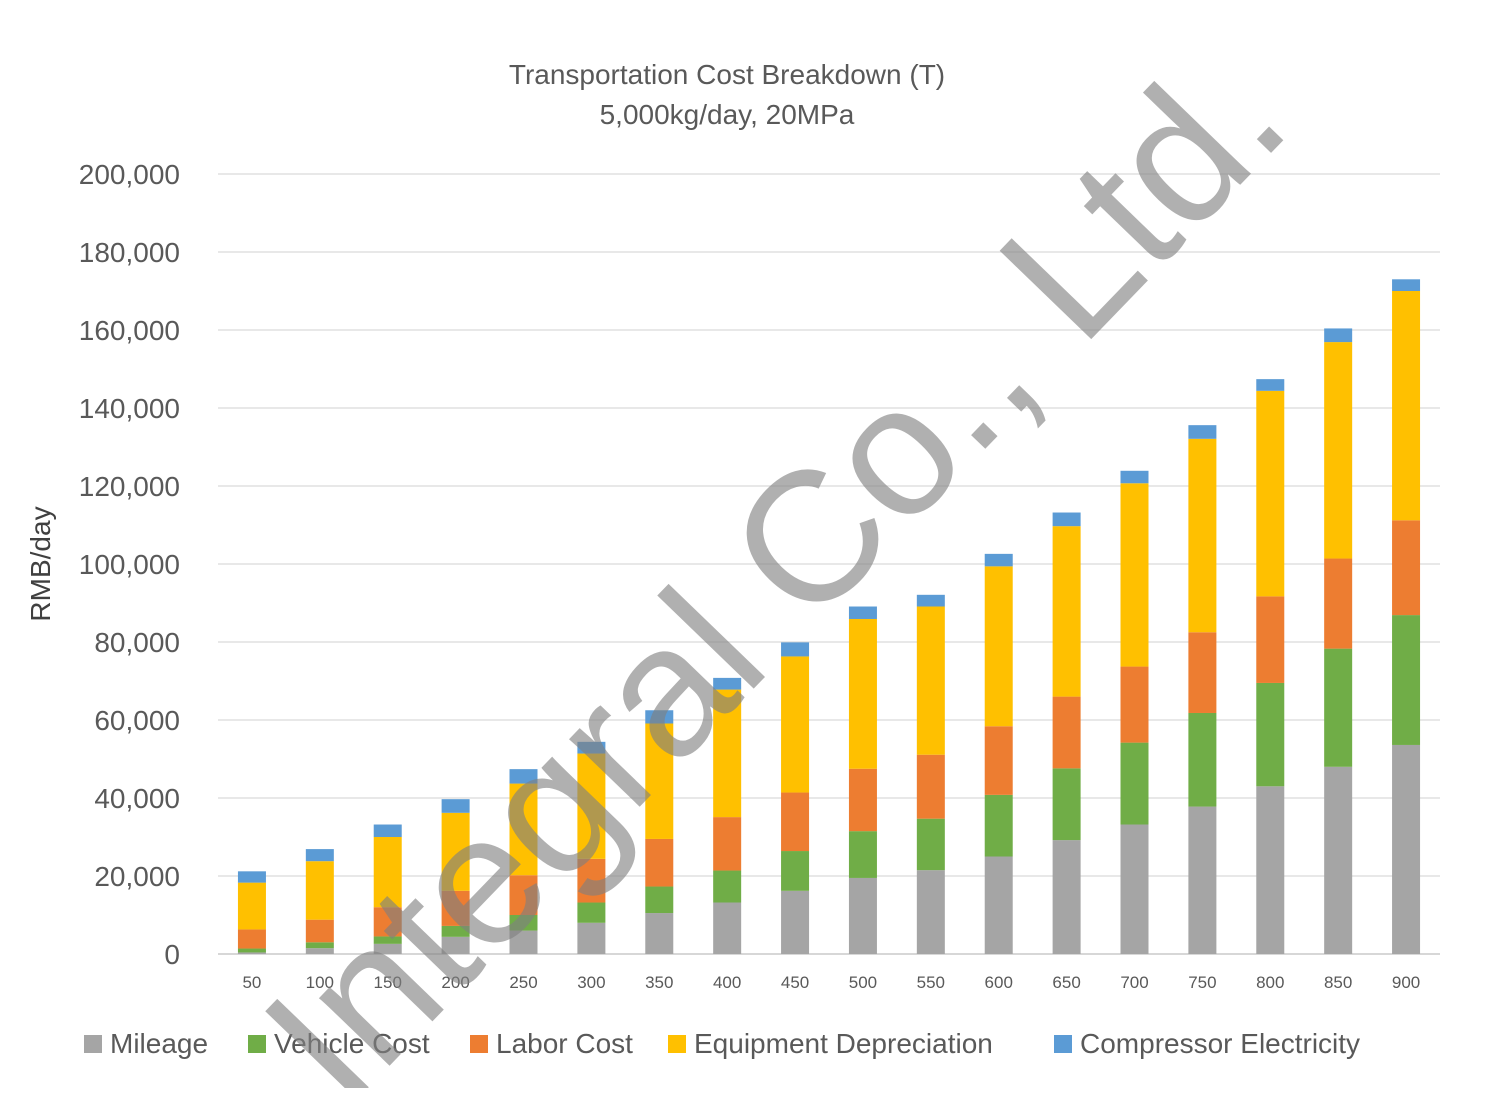  What do you see at coordinates (1134, 982) in the screenshot?
I see `x-tick-label: 700` at bounding box center [1134, 982].